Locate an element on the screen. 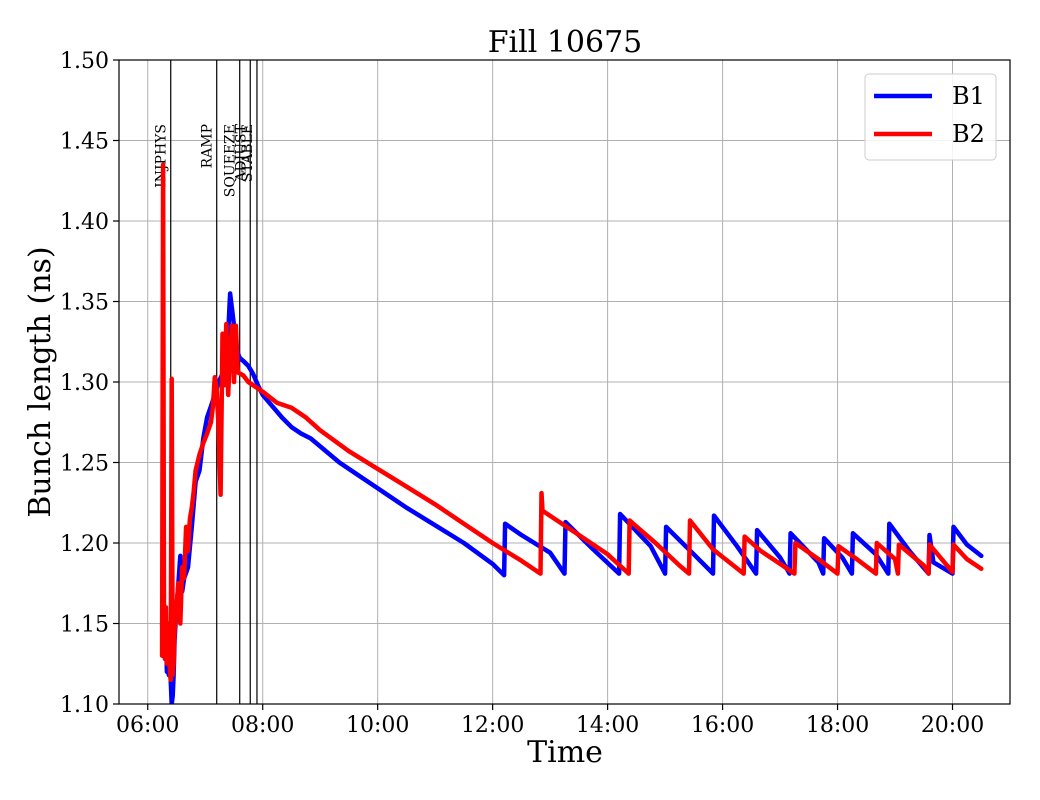 Image resolution: width=1040 pixels, height=800 pixels. x-tick-label: 16:00 is located at coordinates (722, 725).